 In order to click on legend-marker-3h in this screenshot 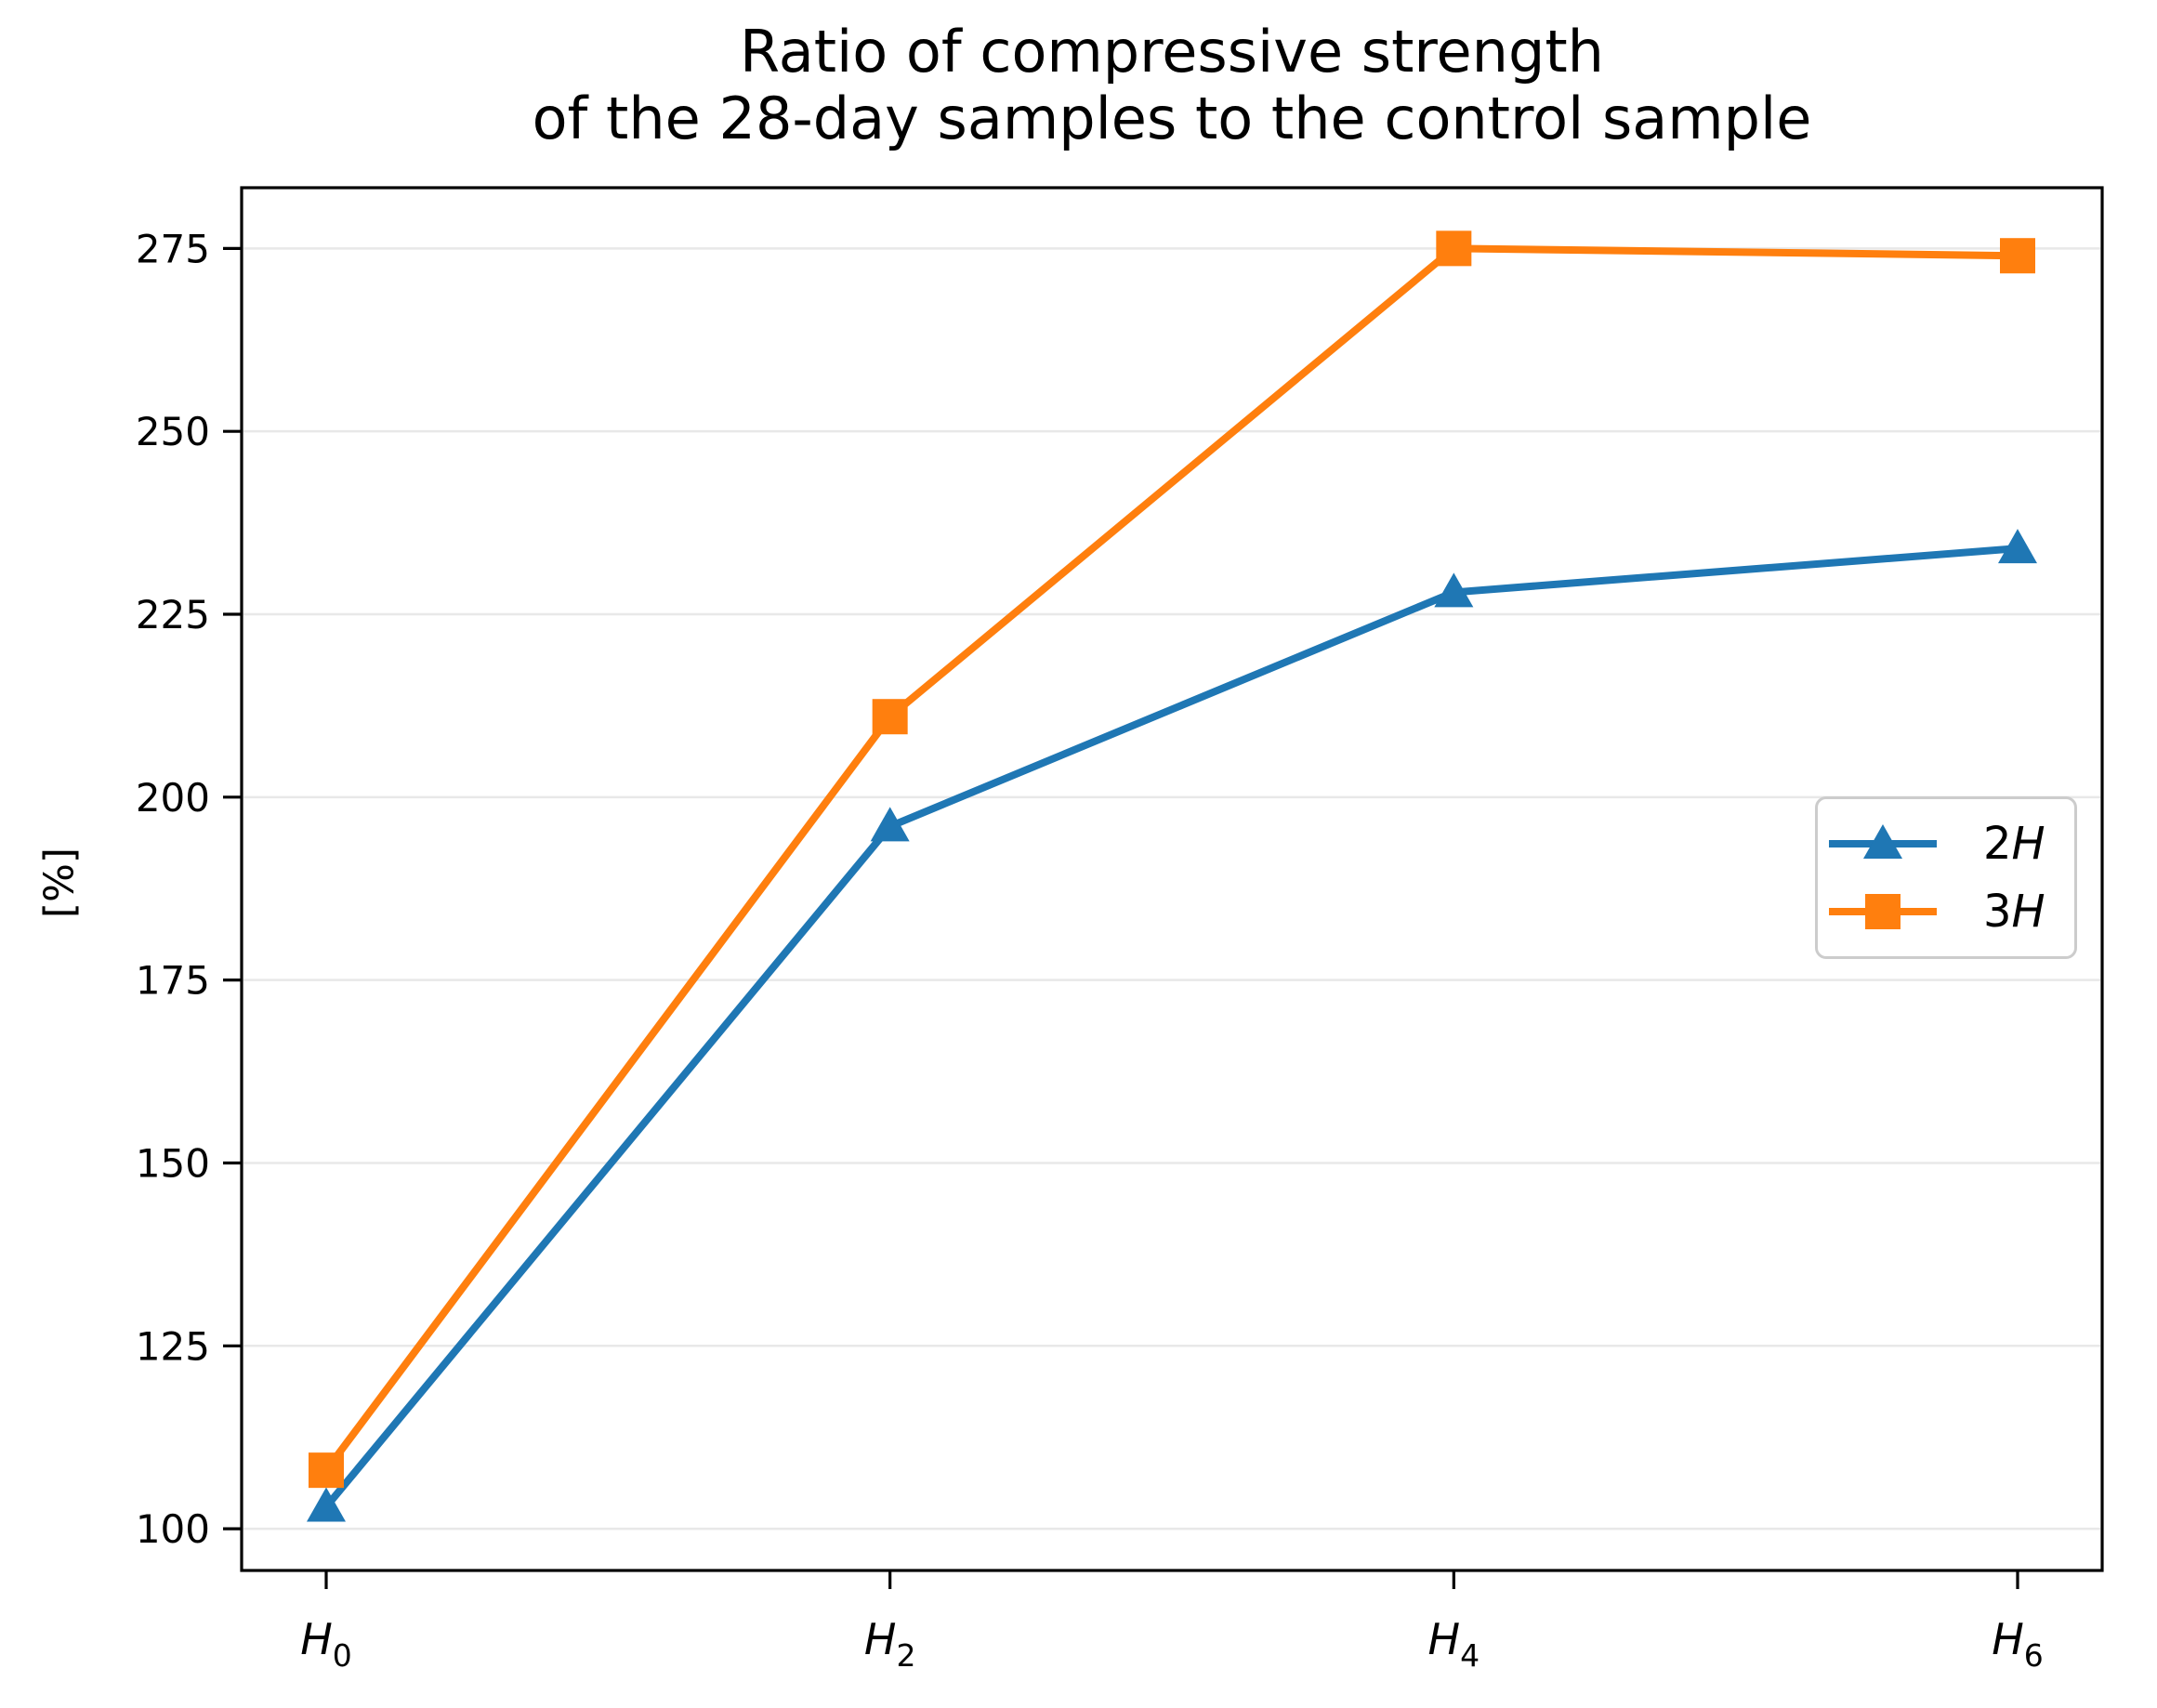, I will do `click(1883, 912)`.